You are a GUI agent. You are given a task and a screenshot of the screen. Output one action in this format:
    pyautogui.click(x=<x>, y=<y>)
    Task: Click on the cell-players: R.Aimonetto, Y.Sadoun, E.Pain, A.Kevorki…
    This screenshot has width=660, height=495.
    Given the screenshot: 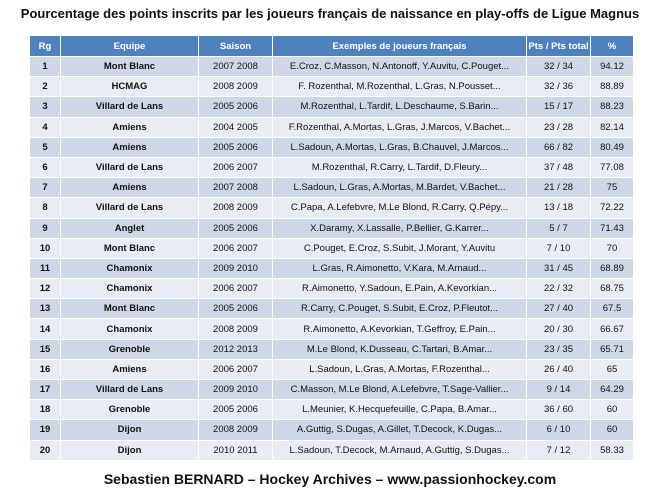 What is the action you would take?
    pyautogui.click(x=399, y=289)
    